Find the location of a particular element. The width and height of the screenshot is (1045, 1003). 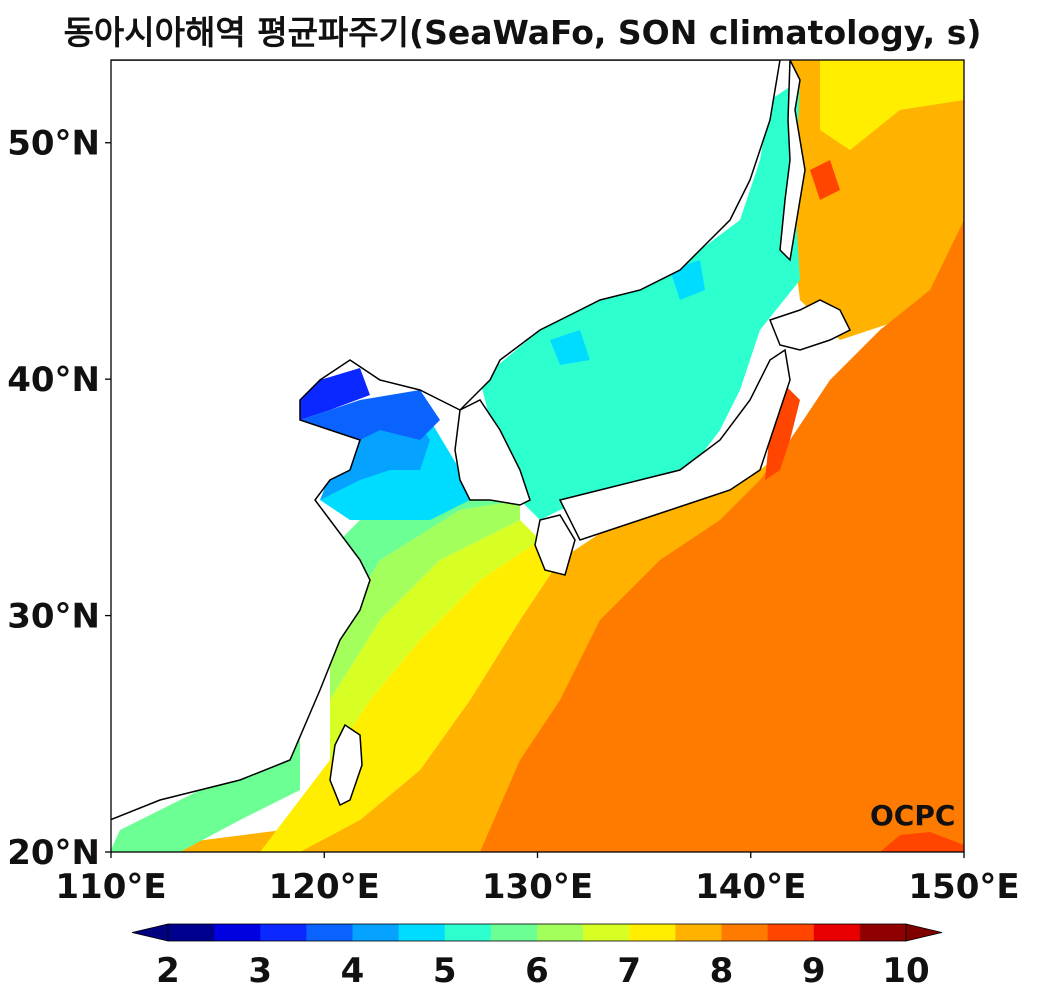

colorbar-label: 7 is located at coordinates (629, 971).